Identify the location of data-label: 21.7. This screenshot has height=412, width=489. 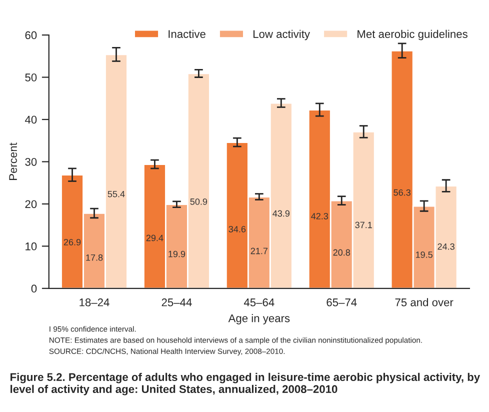
(259, 251).